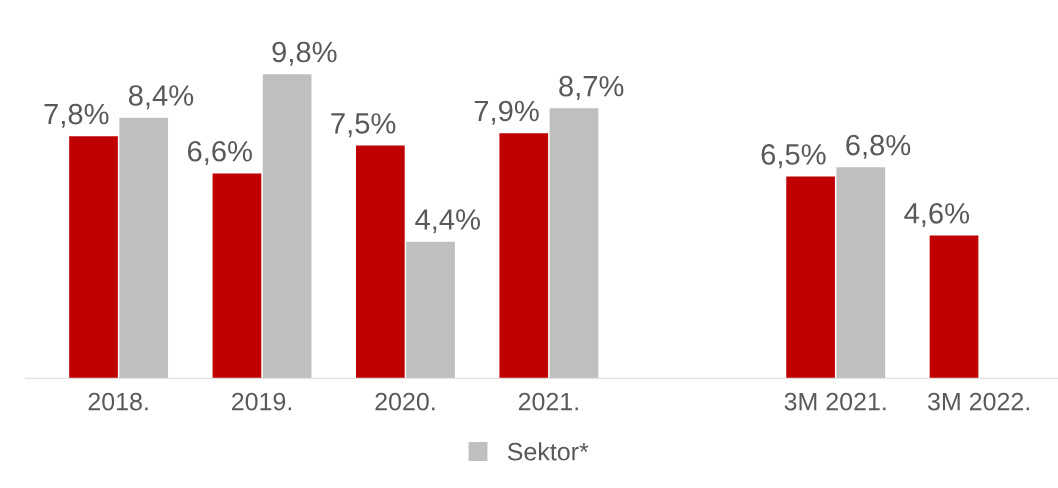 Image resolution: width=1058 pixels, height=488 pixels. I want to click on data-label: 4,6%, so click(937, 215).